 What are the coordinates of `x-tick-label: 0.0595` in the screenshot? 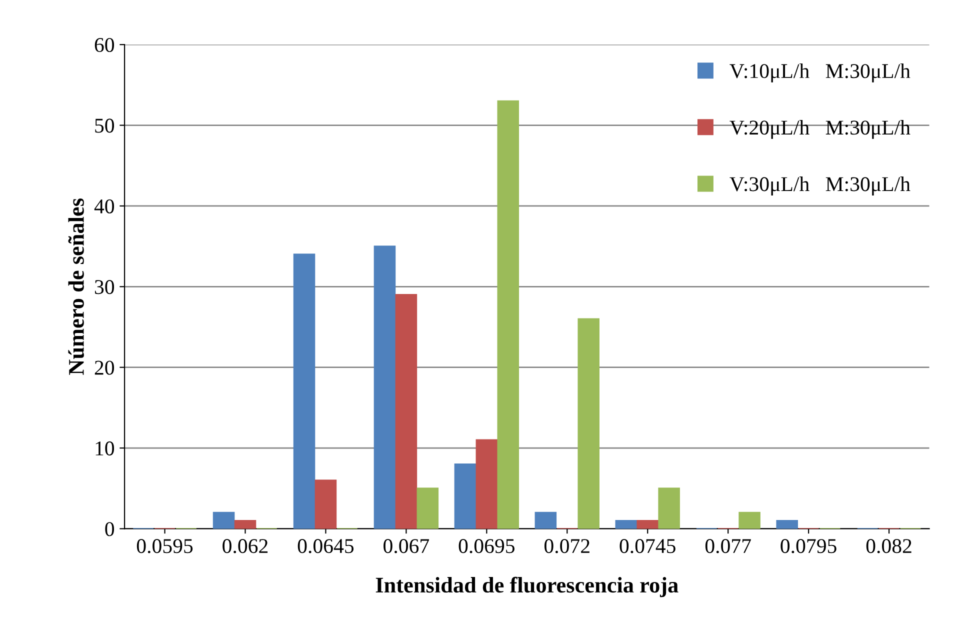 It's located at (164, 546).